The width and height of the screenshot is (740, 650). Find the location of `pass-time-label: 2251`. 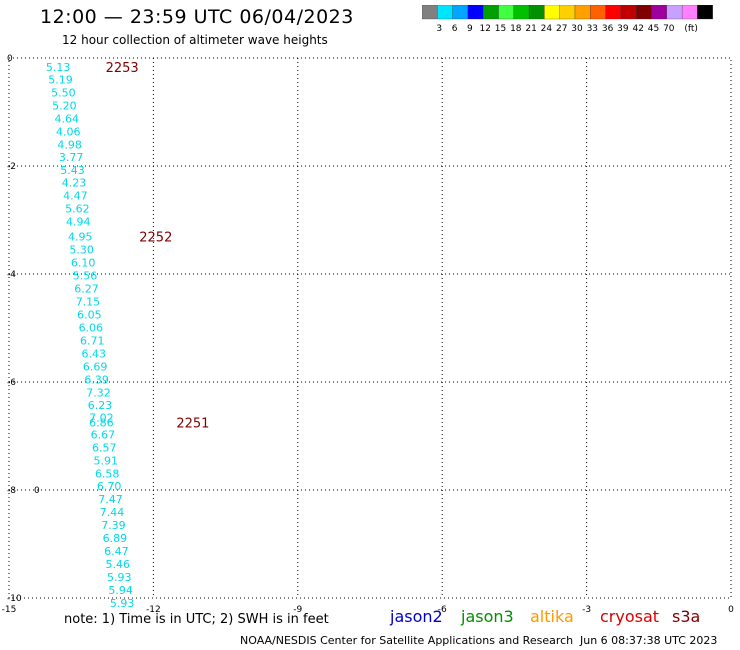

pass-time-label: 2251 is located at coordinates (192, 424).